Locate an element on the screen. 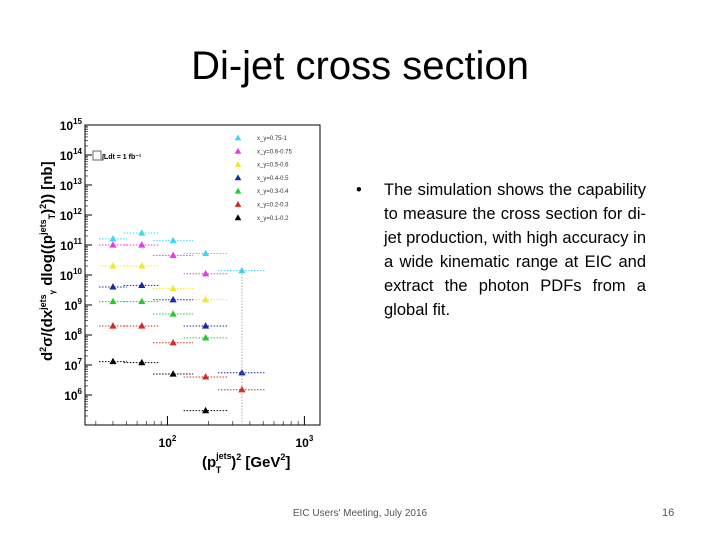 The width and height of the screenshot is (720, 540). svg-text:(pjetsT)2 [GeV2]: (pjets T)2 [GeV2] is located at coordinates (246, 463).